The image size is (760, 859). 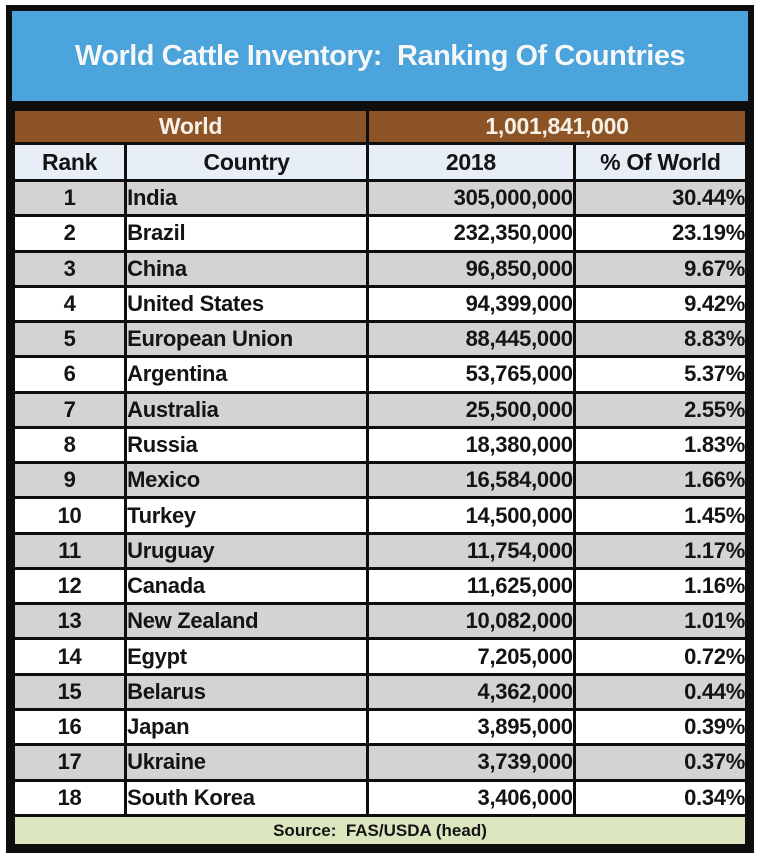 I want to click on percent-cell: 0.37%, so click(x=660, y=762).